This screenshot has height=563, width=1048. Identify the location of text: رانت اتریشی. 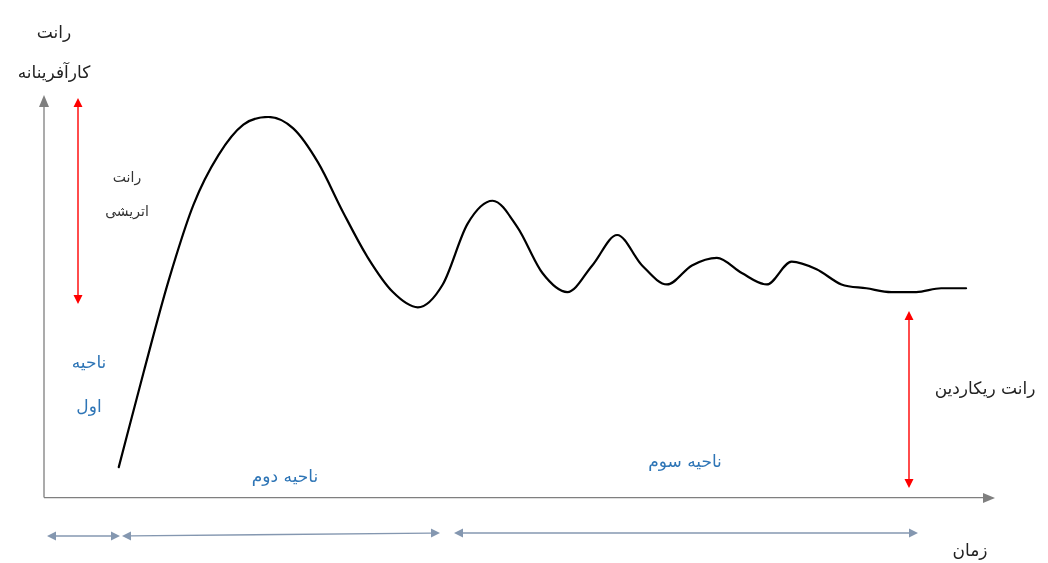
(127, 194).